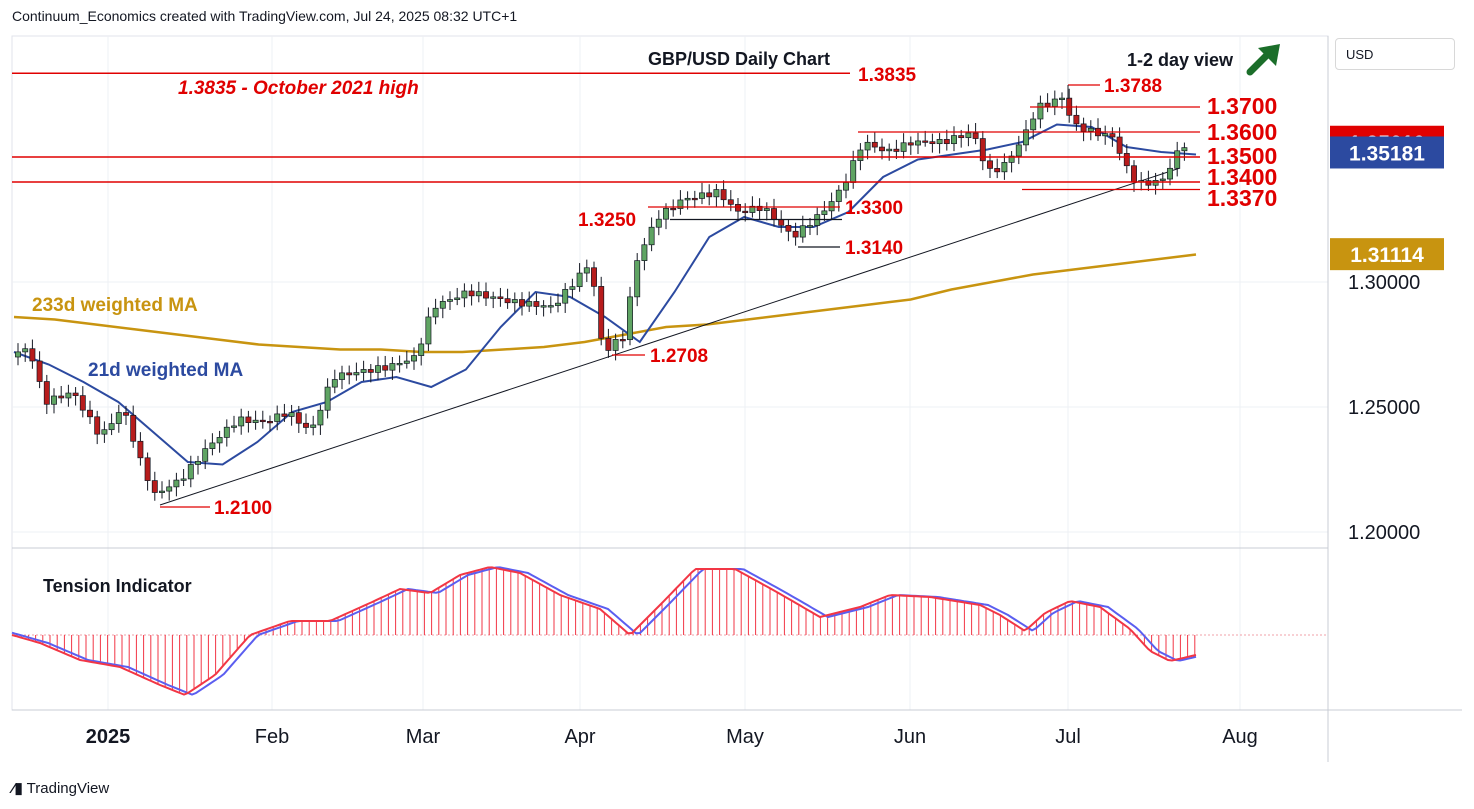 This screenshot has height=809, width=1474. I want to click on chart-title: GBP/USD Daily Chart, so click(739, 59).